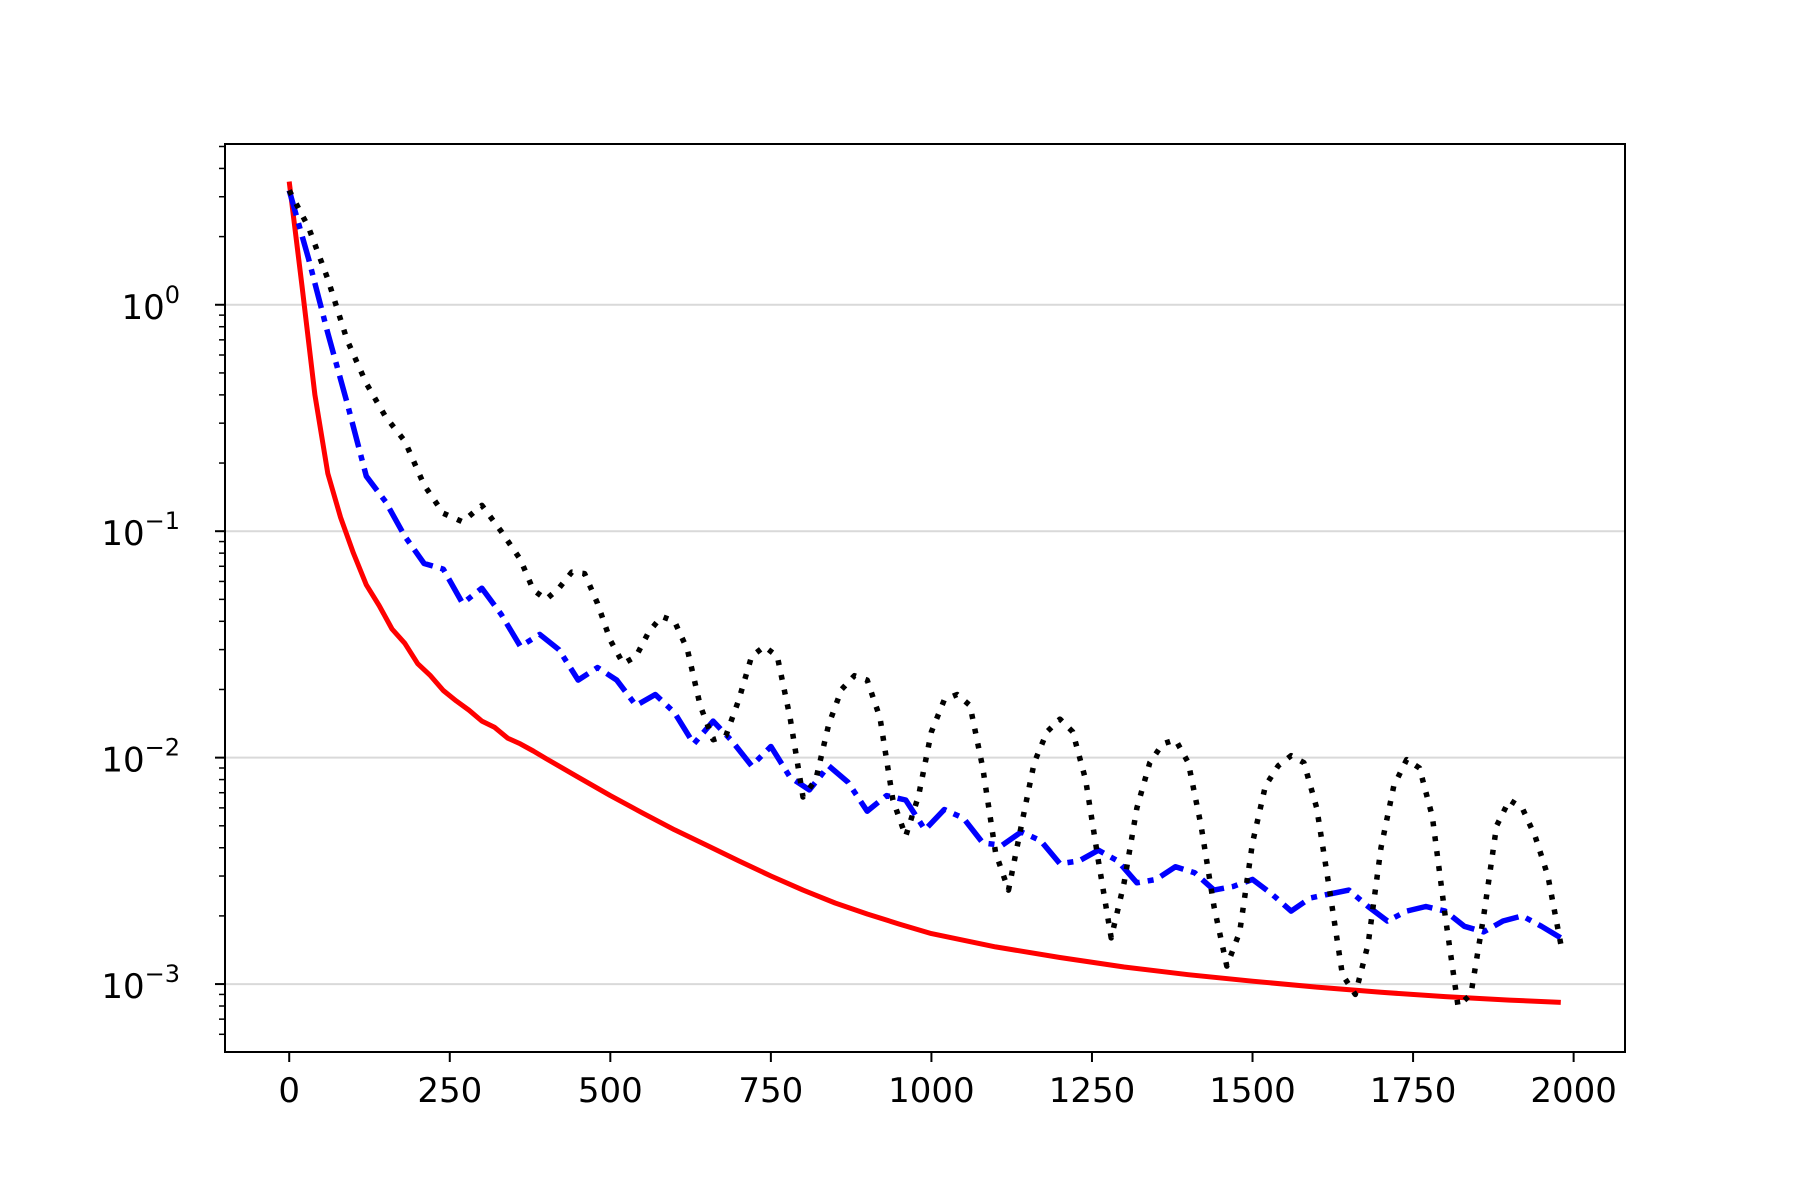 Image resolution: width=1800 pixels, height=1200 pixels. What do you see at coordinates (931, 1091) in the screenshot?
I see `x-tick-label: 1000` at bounding box center [931, 1091].